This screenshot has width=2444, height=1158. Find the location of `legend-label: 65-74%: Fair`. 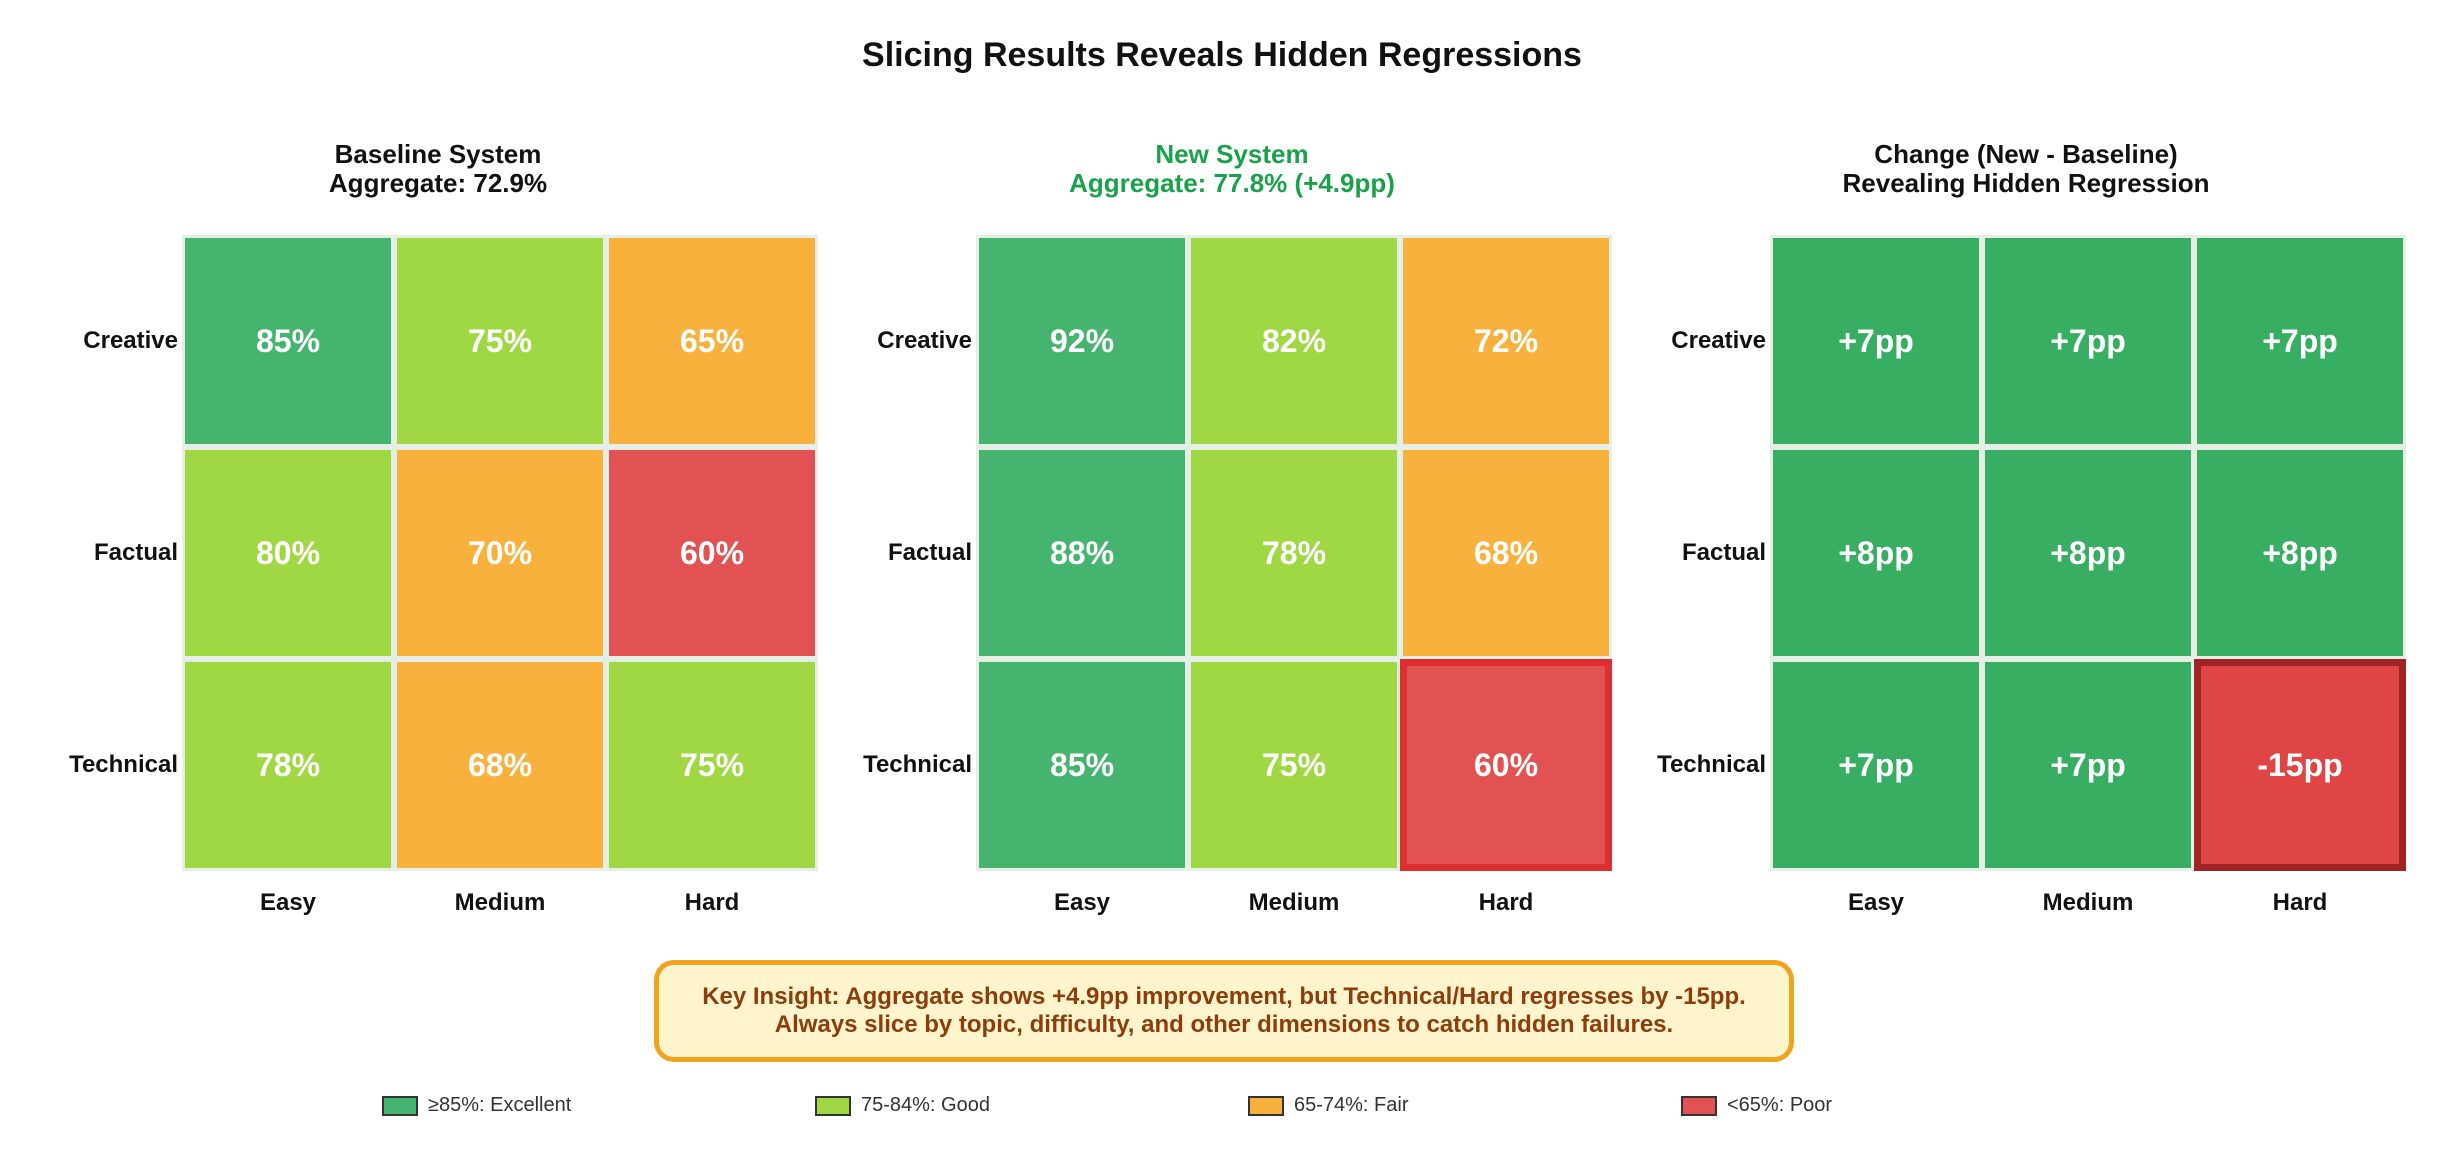

legend-label: 65-74%: Fair is located at coordinates (1351, 1105).